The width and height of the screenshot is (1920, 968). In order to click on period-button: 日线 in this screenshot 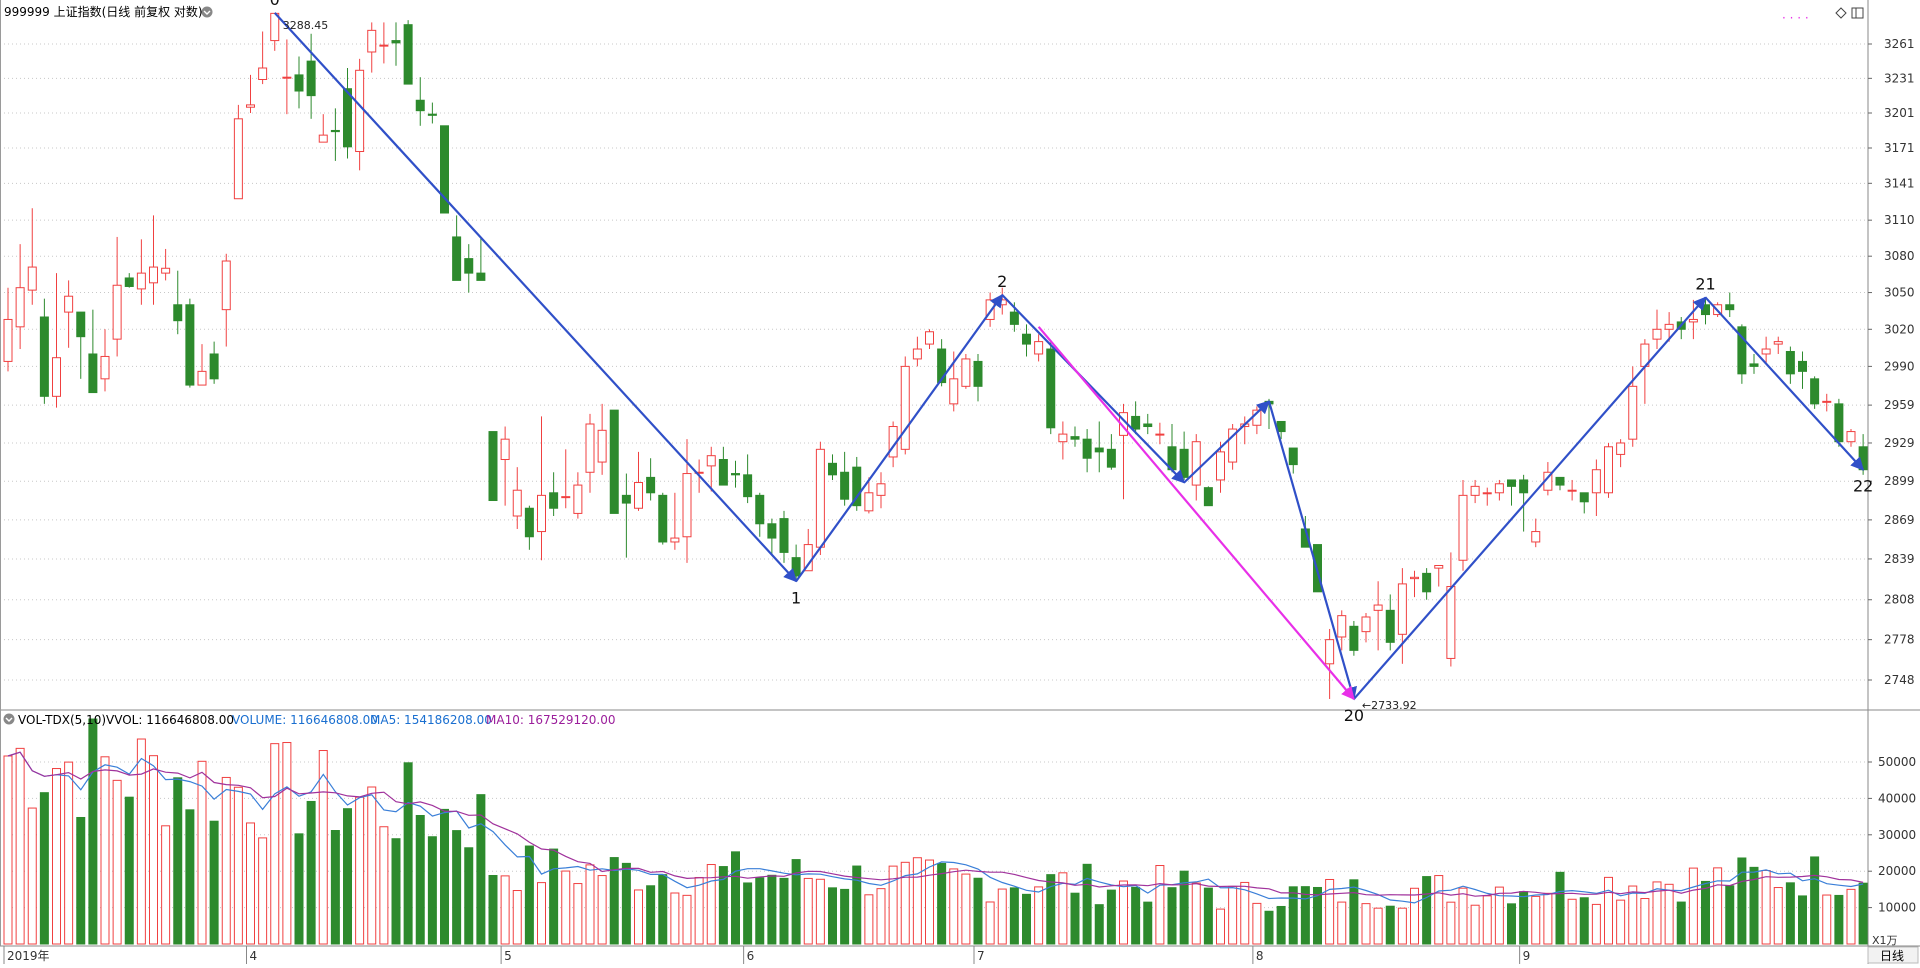, I will do `click(1893, 955)`.